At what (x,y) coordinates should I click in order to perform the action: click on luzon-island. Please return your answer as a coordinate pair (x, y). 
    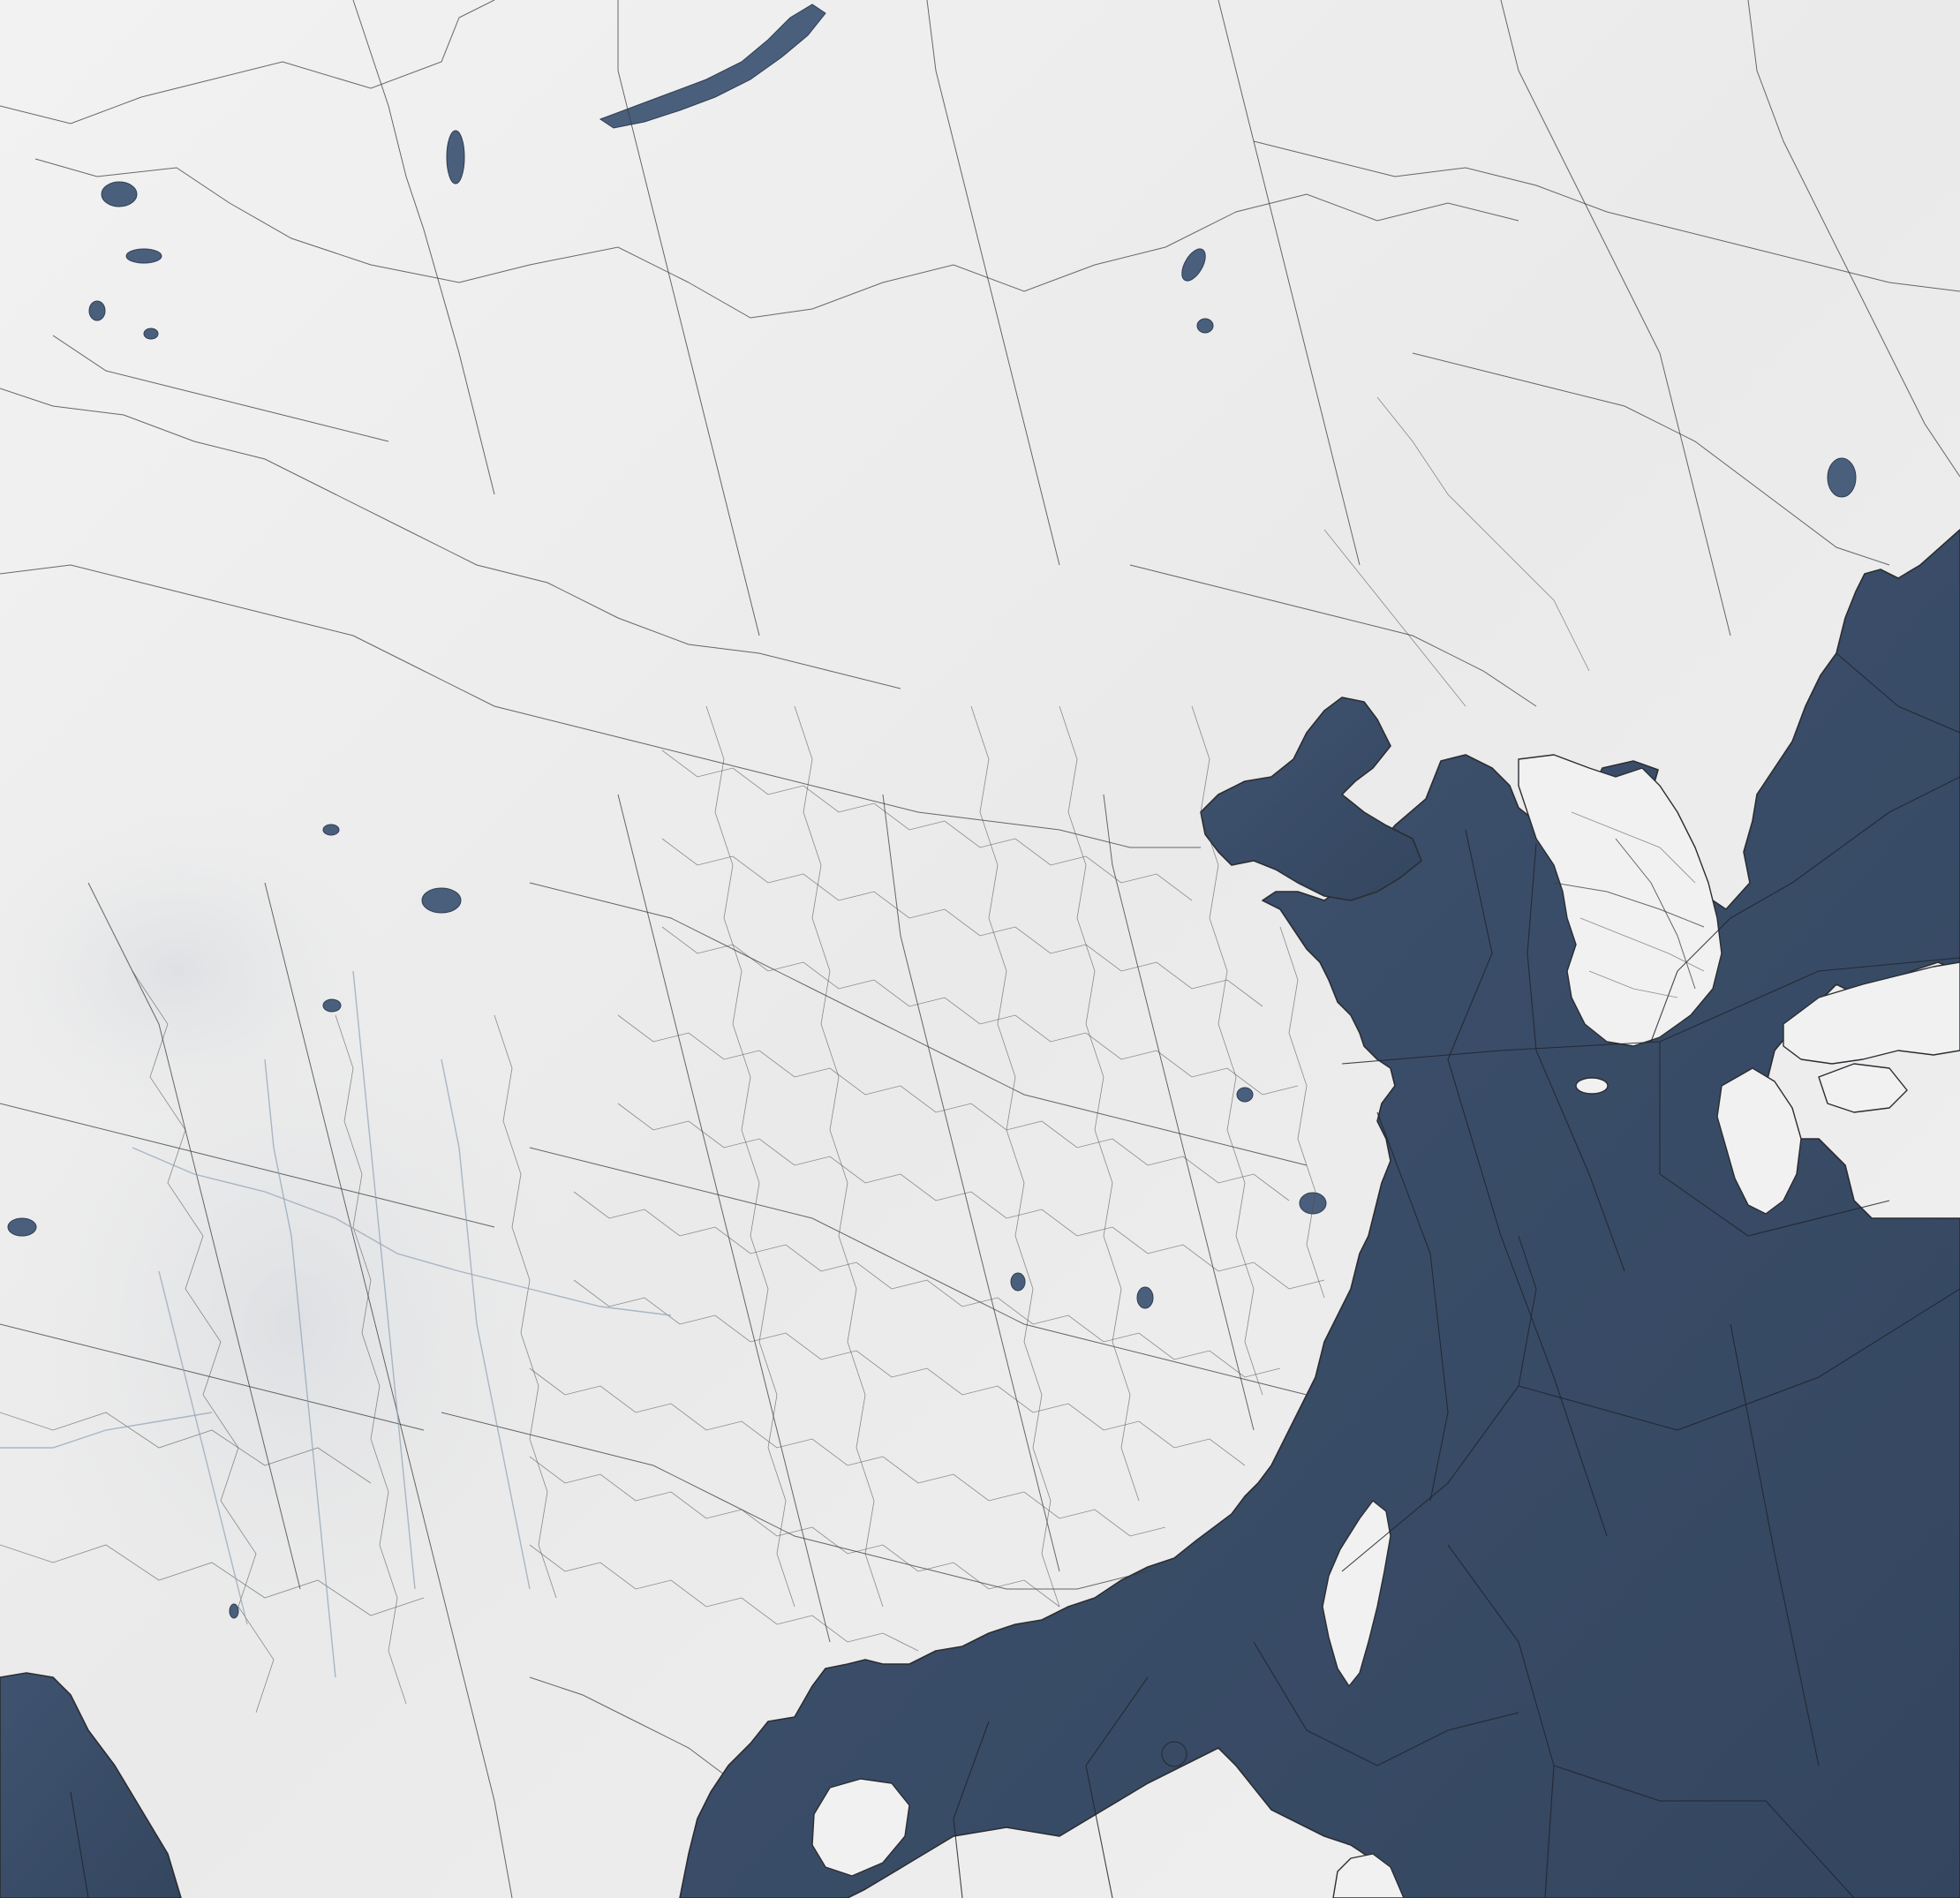
    Looking at the image, I should click on (1368, 1875).